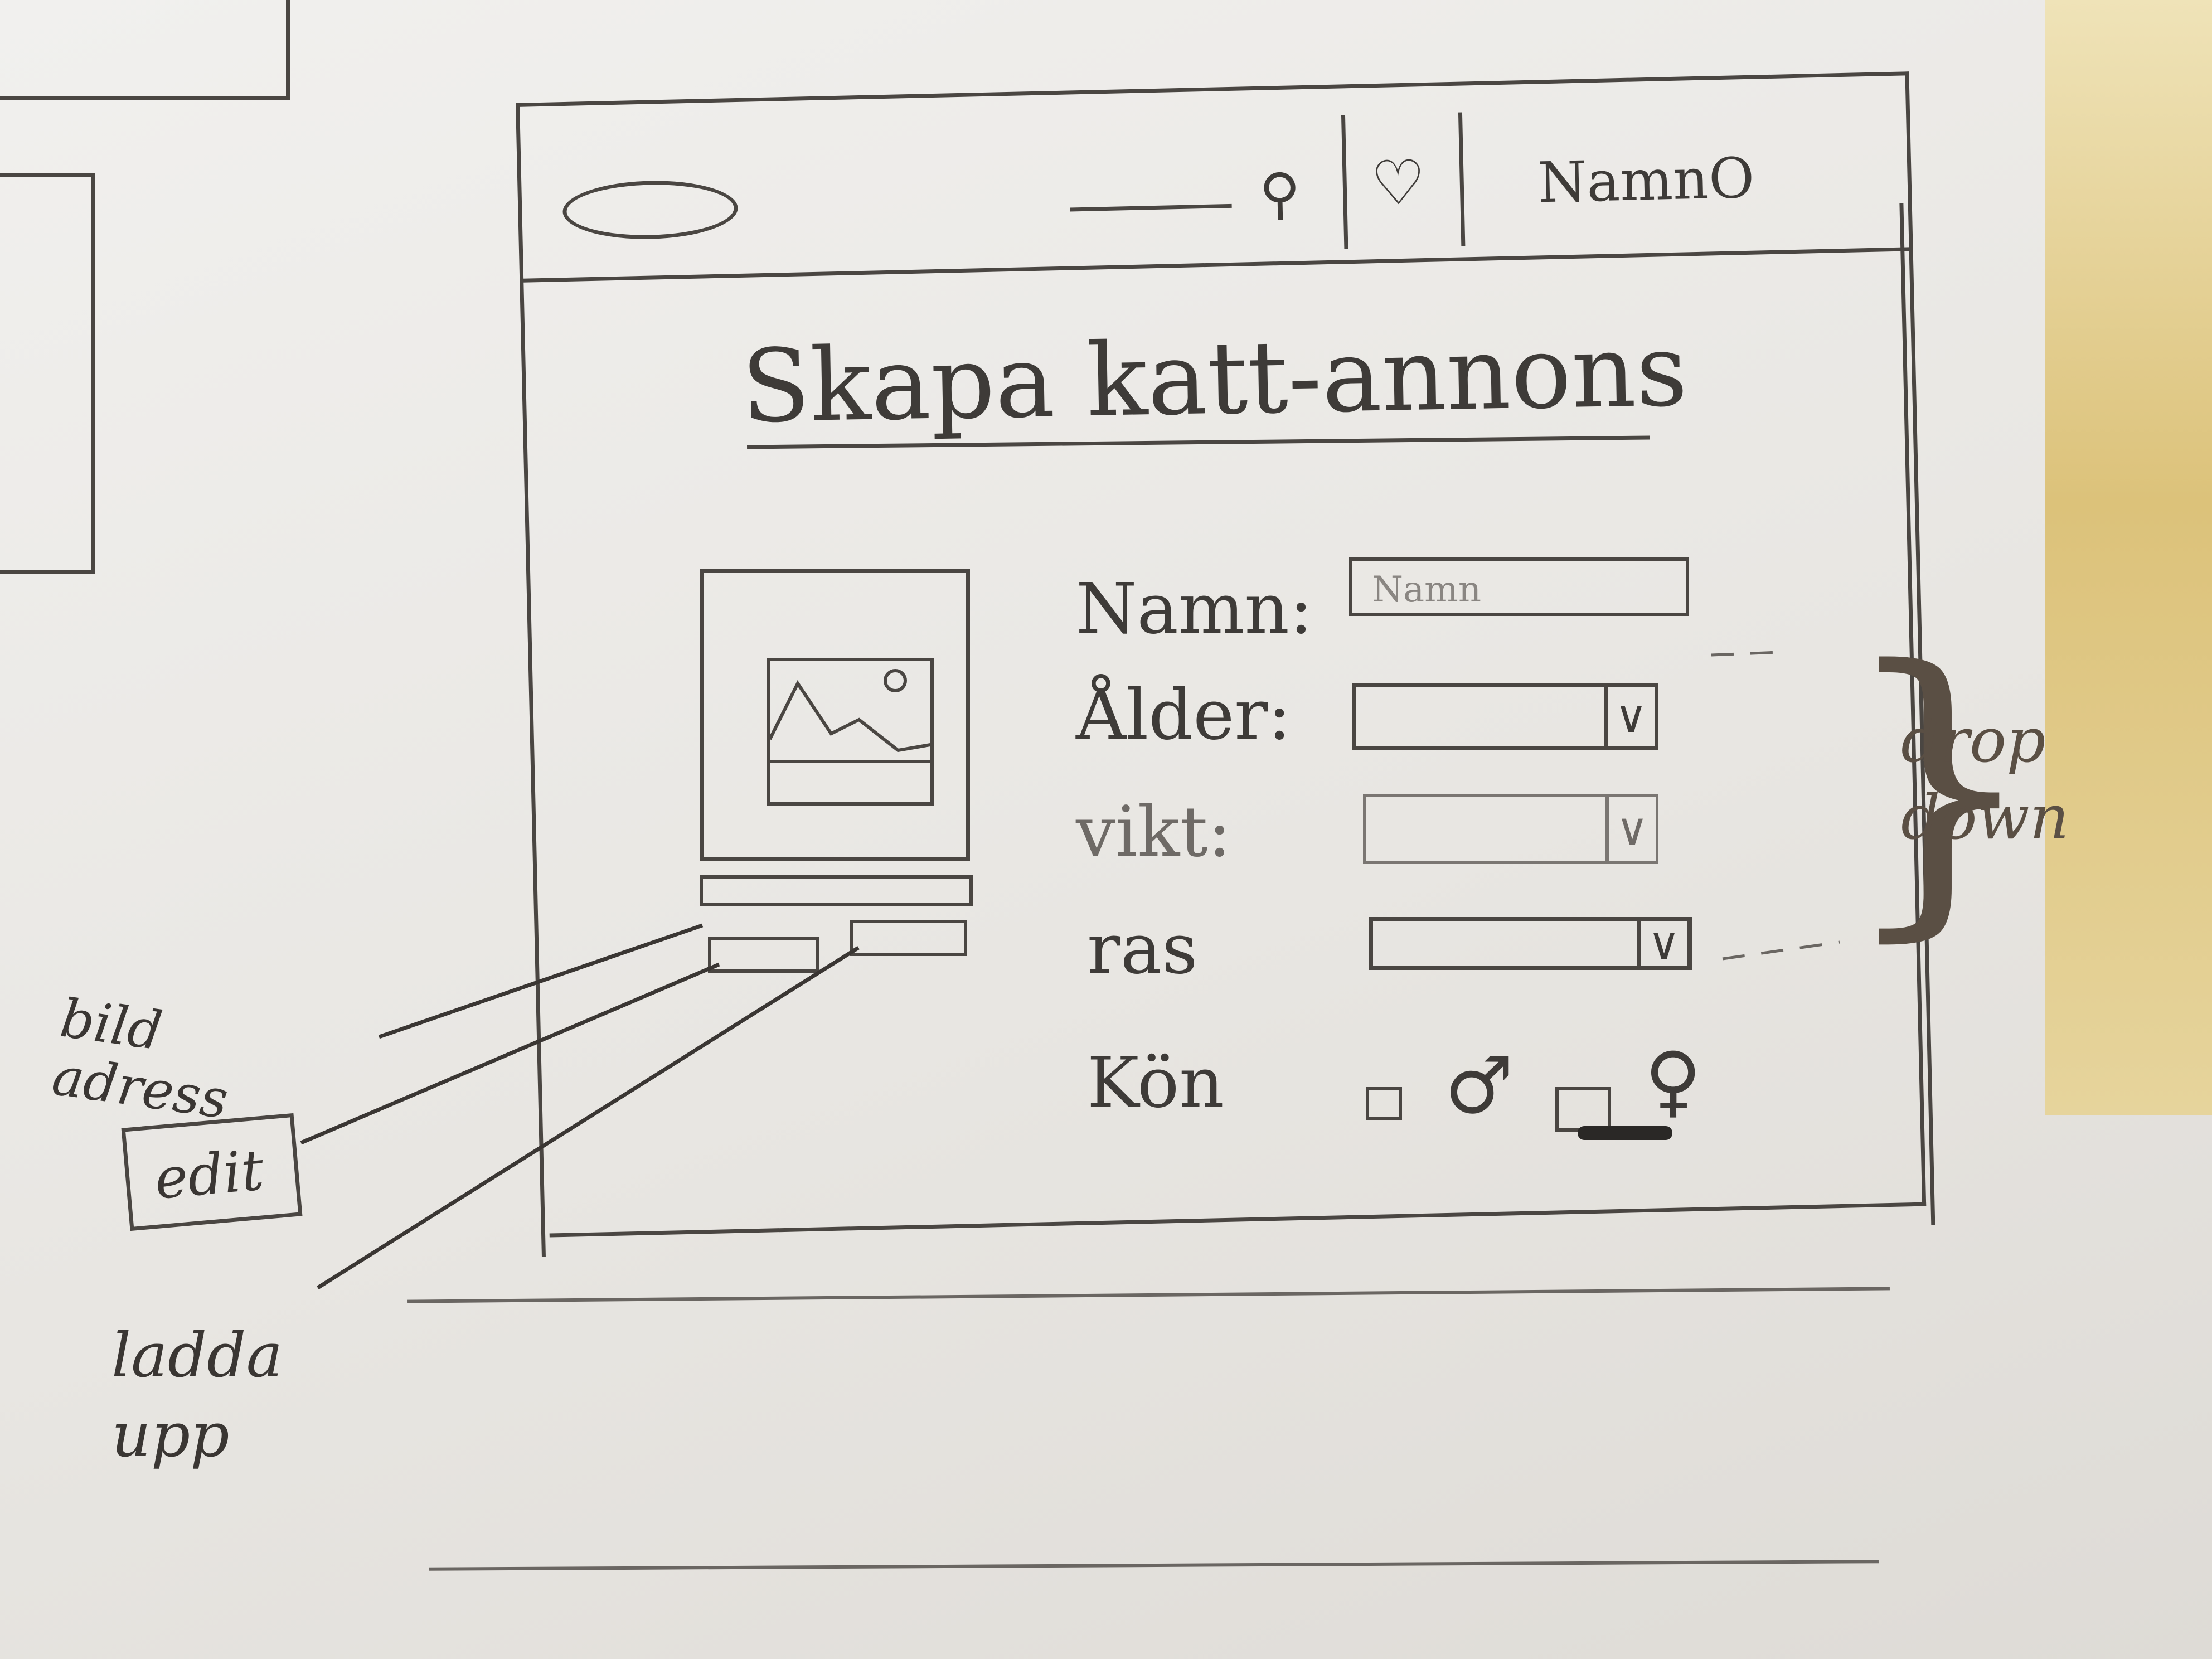 This screenshot has height=1659, width=2212. What do you see at coordinates (1625, 1133) in the screenshot?
I see `ink-smudge` at bounding box center [1625, 1133].